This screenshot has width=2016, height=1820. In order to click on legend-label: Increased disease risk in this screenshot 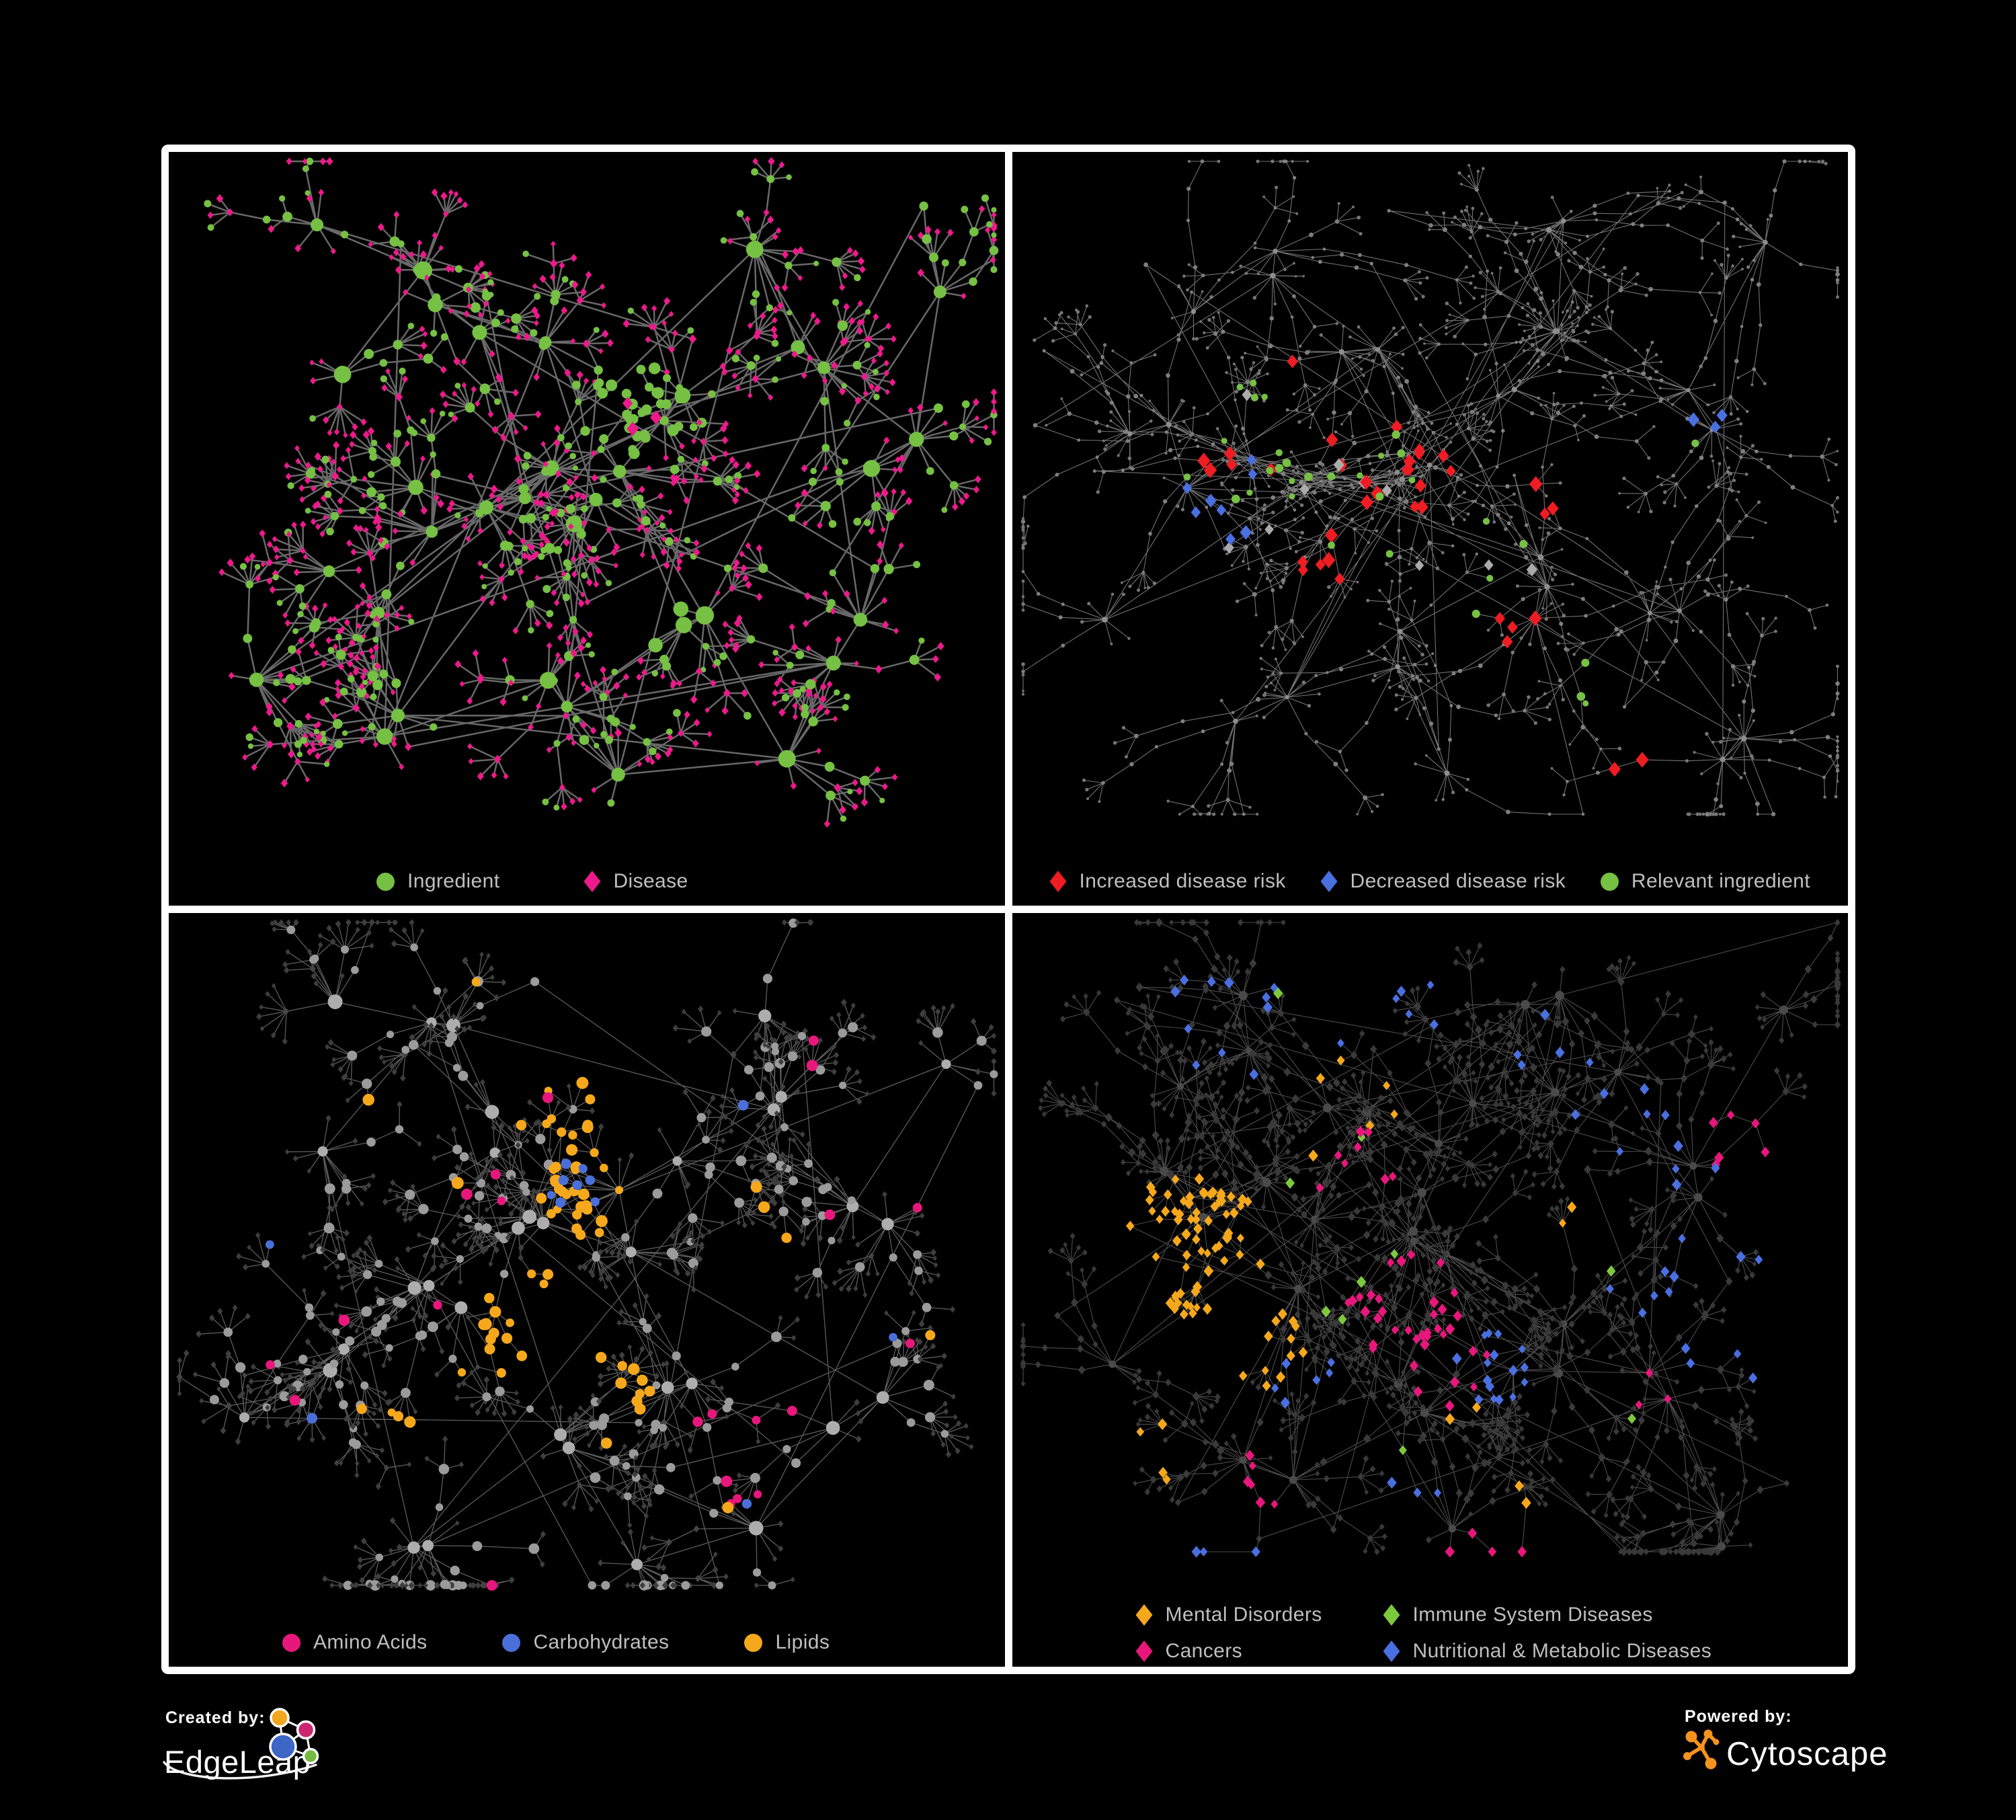, I will do `click(1182, 881)`.